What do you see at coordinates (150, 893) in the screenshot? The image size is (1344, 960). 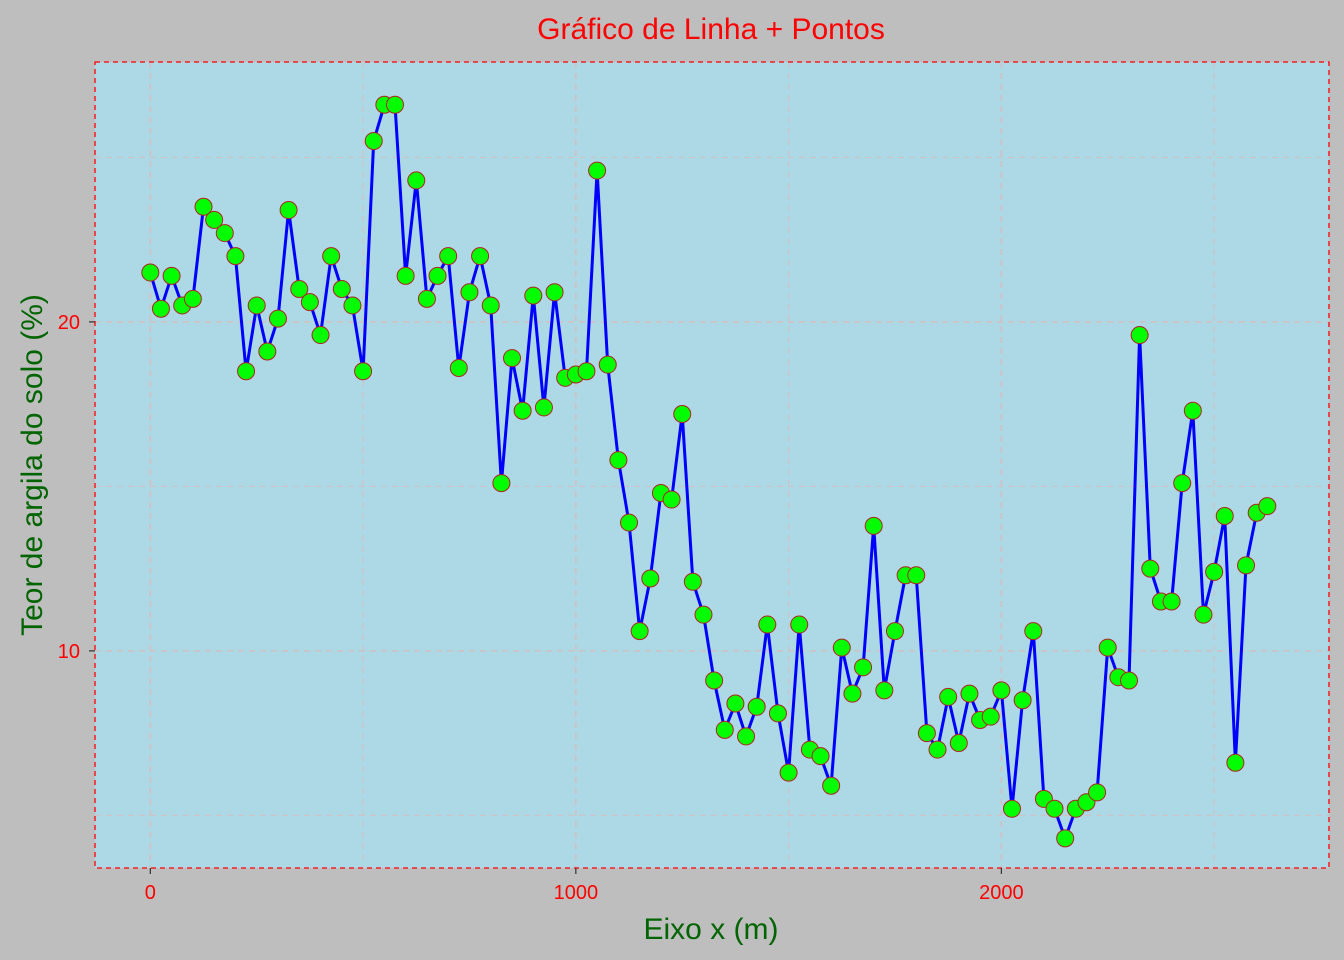 I see `x-tick-label: 0` at bounding box center [150, 893].